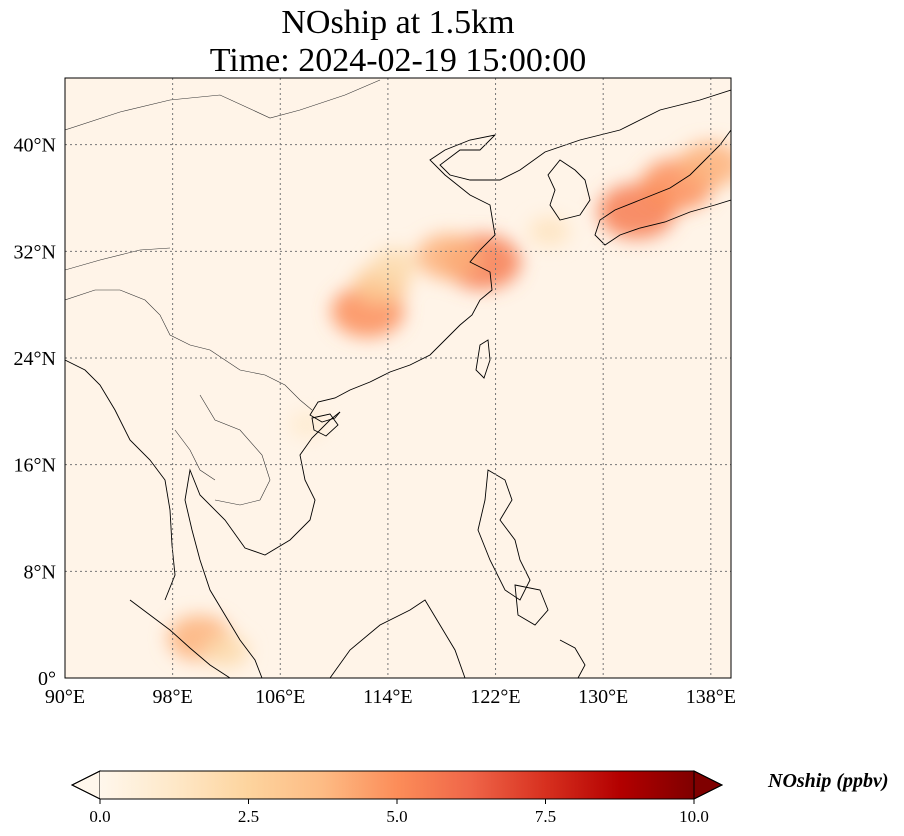 The width and height of the screenshot is (904, 836). What do you see at coordinates (99, 816) in the screenshot?
I see `colorbar-tick-label: 0.0` at bounding box center [99, 816].